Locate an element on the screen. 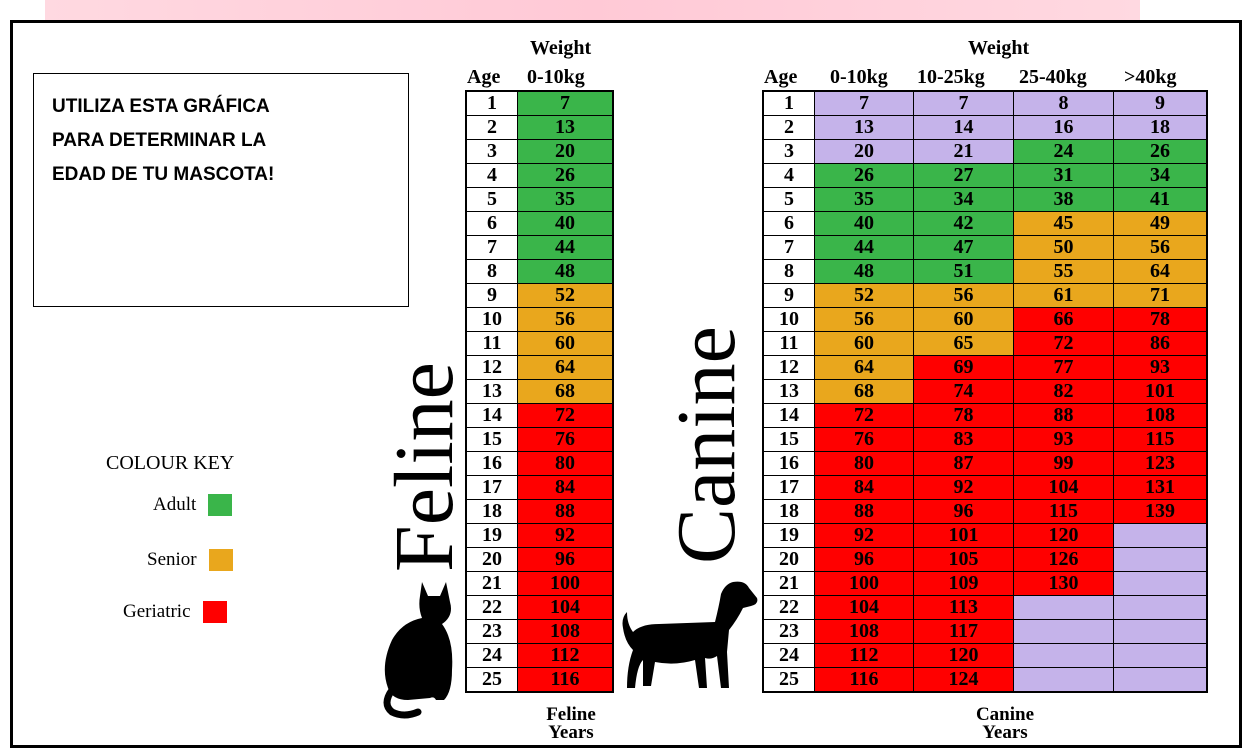 This screenshot has width=1251, height=751. canine-years-cell: 61 is located at coordinates (1063, 295).